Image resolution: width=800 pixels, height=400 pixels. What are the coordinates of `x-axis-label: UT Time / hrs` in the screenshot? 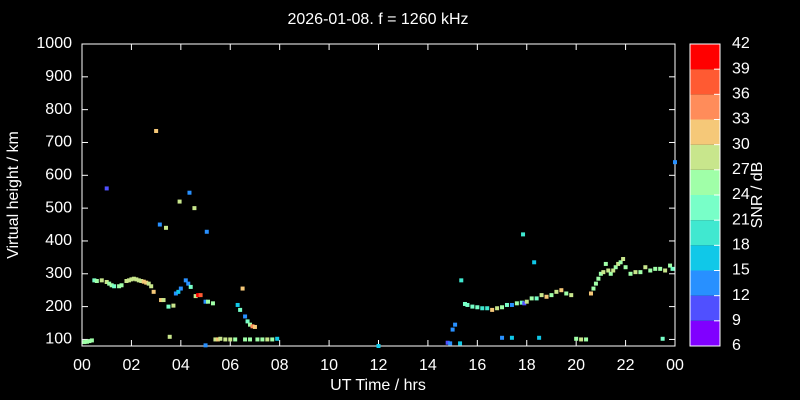 It's located at (378, 385).